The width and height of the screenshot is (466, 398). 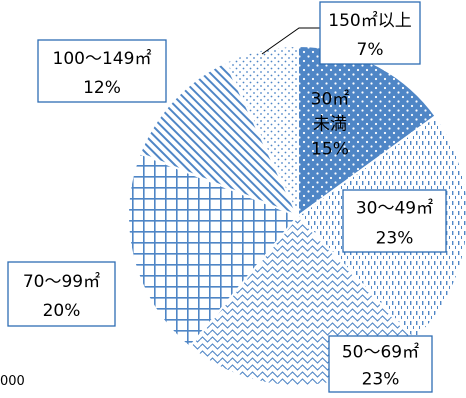 I want to click on slice-percent-label: 12%, so click(x=102, y=88).